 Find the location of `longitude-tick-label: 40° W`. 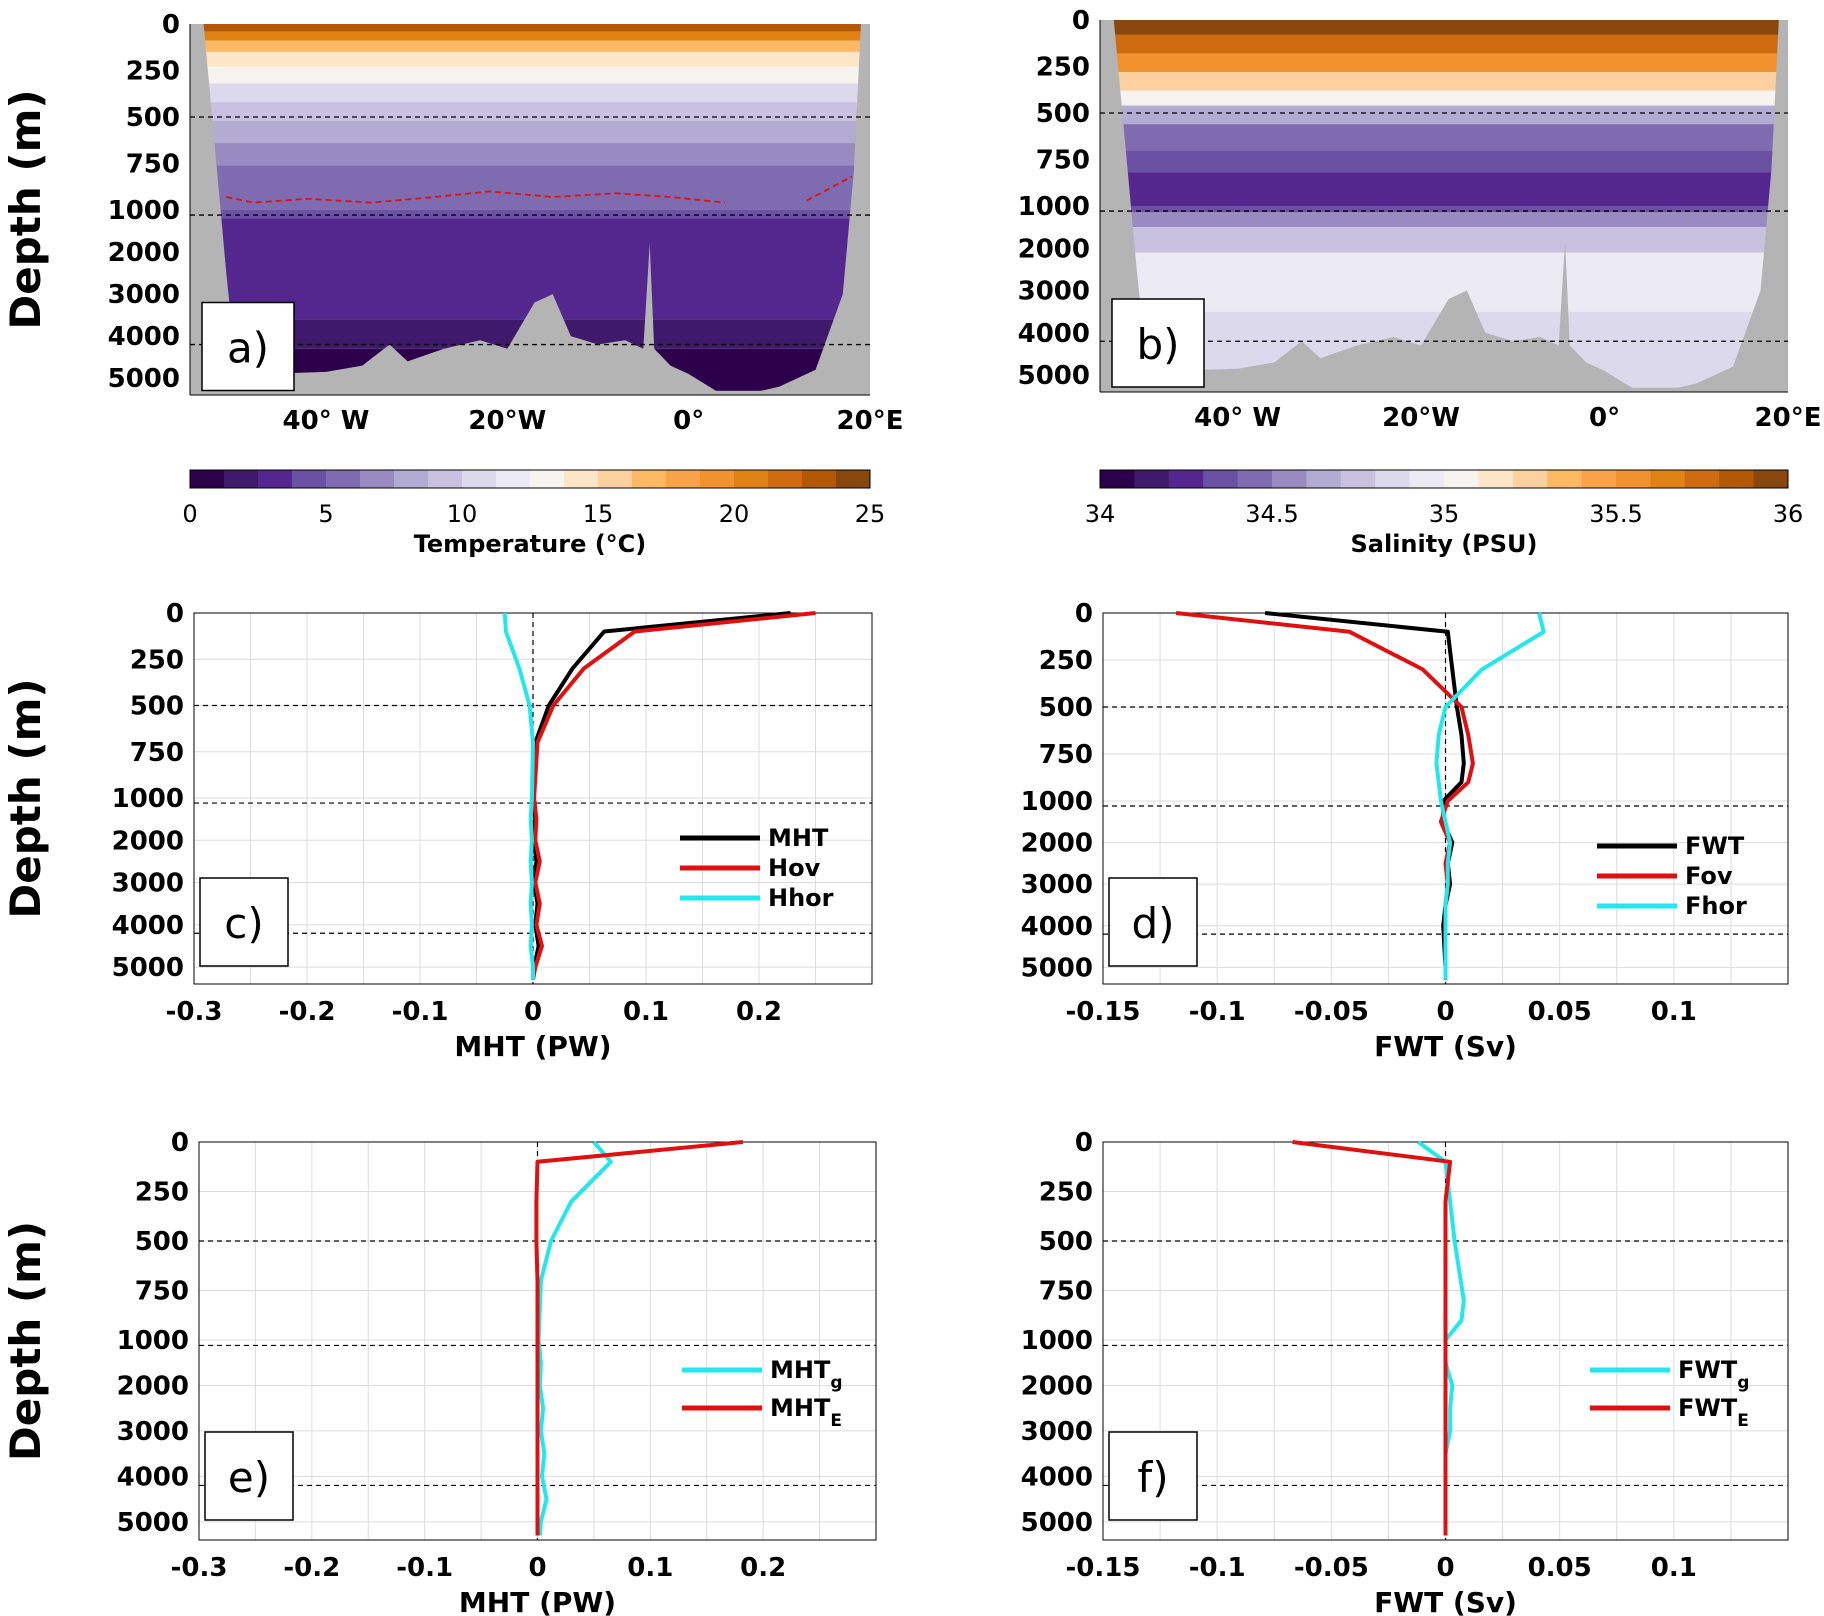

longitude-tick-label: 40° W is located at coordinates (326, 421).